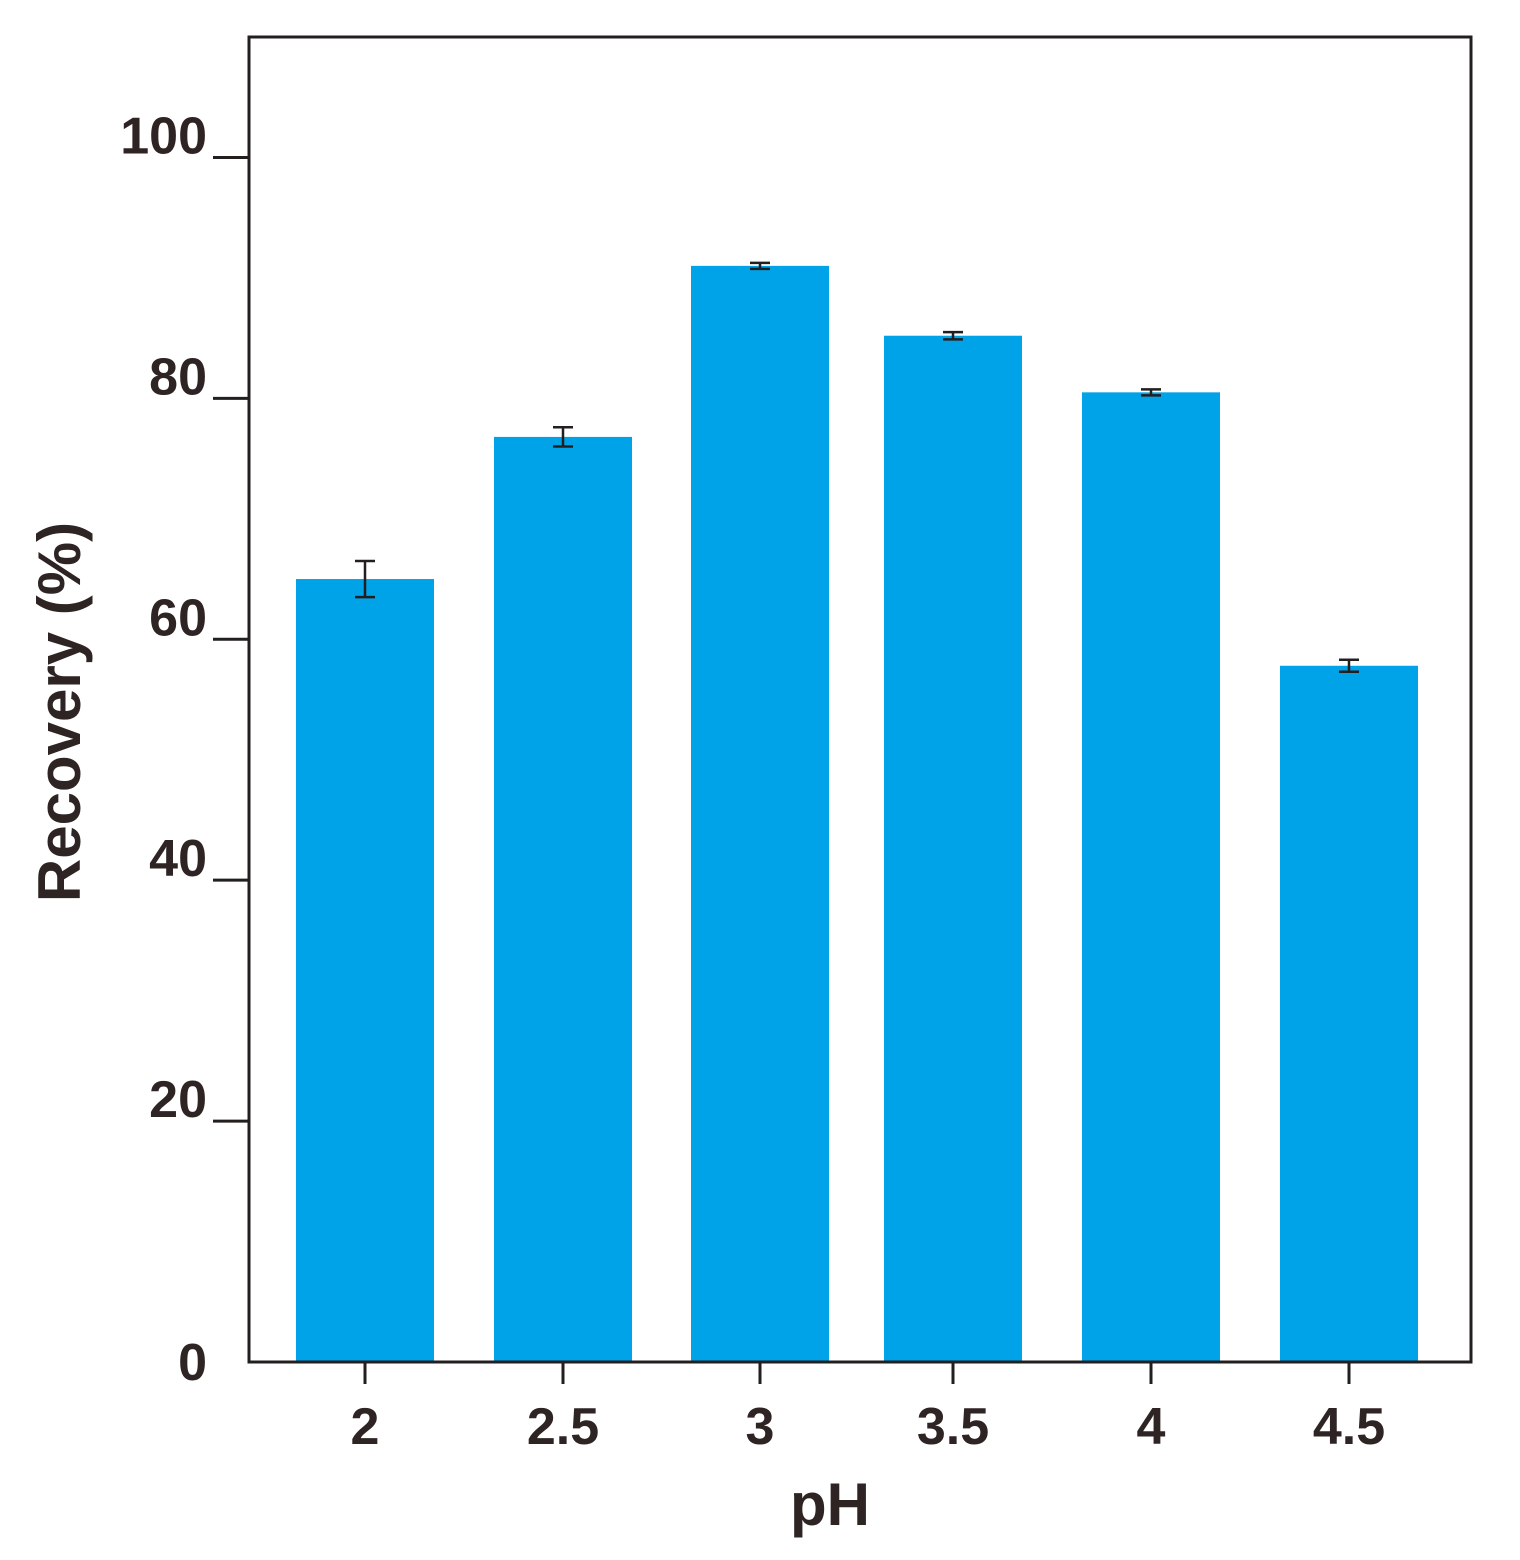 The image size is (1520, 1560). Describe the element at coordinates (178, 377) in the screenshot. I see `y-tick-label-80: 80` at that location.